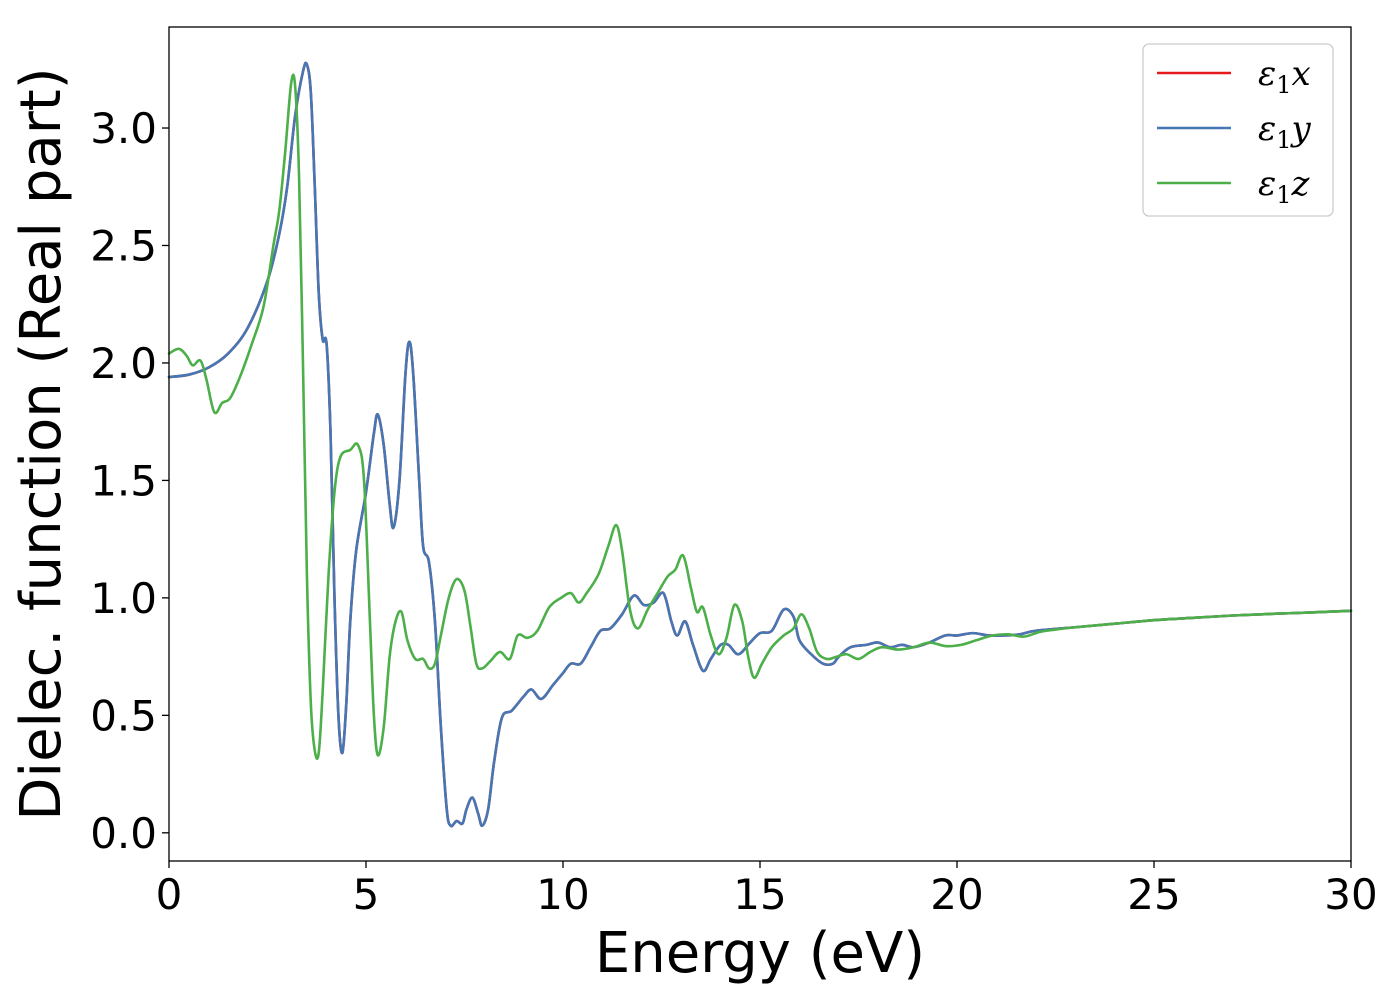 The width and height of the screenshot is (1400, 1000). I want to click on x-tick-label: 30, so click(1350, 894).